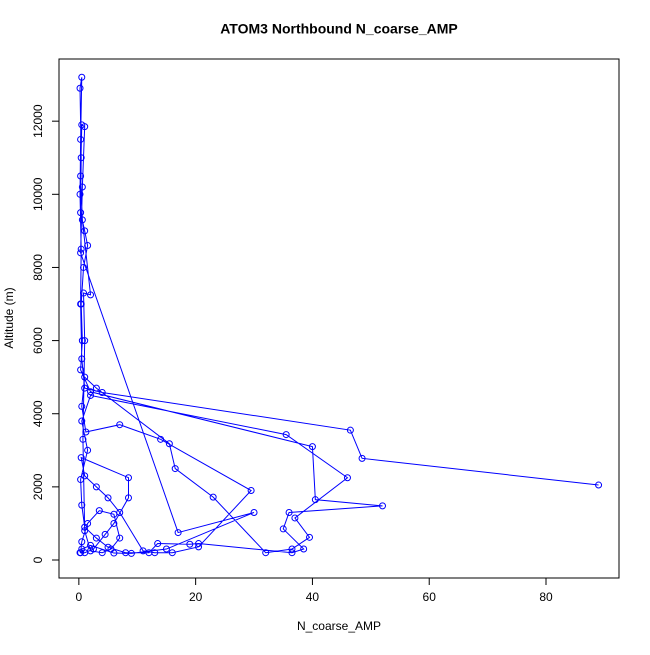 This screenshot has width=650, height=655. What do you see at coordinates (339, 29) in the screenshot?
I see `chart-title: ATOM3 Northbound N_coarse_AMP` at bounding box center [339, 29].